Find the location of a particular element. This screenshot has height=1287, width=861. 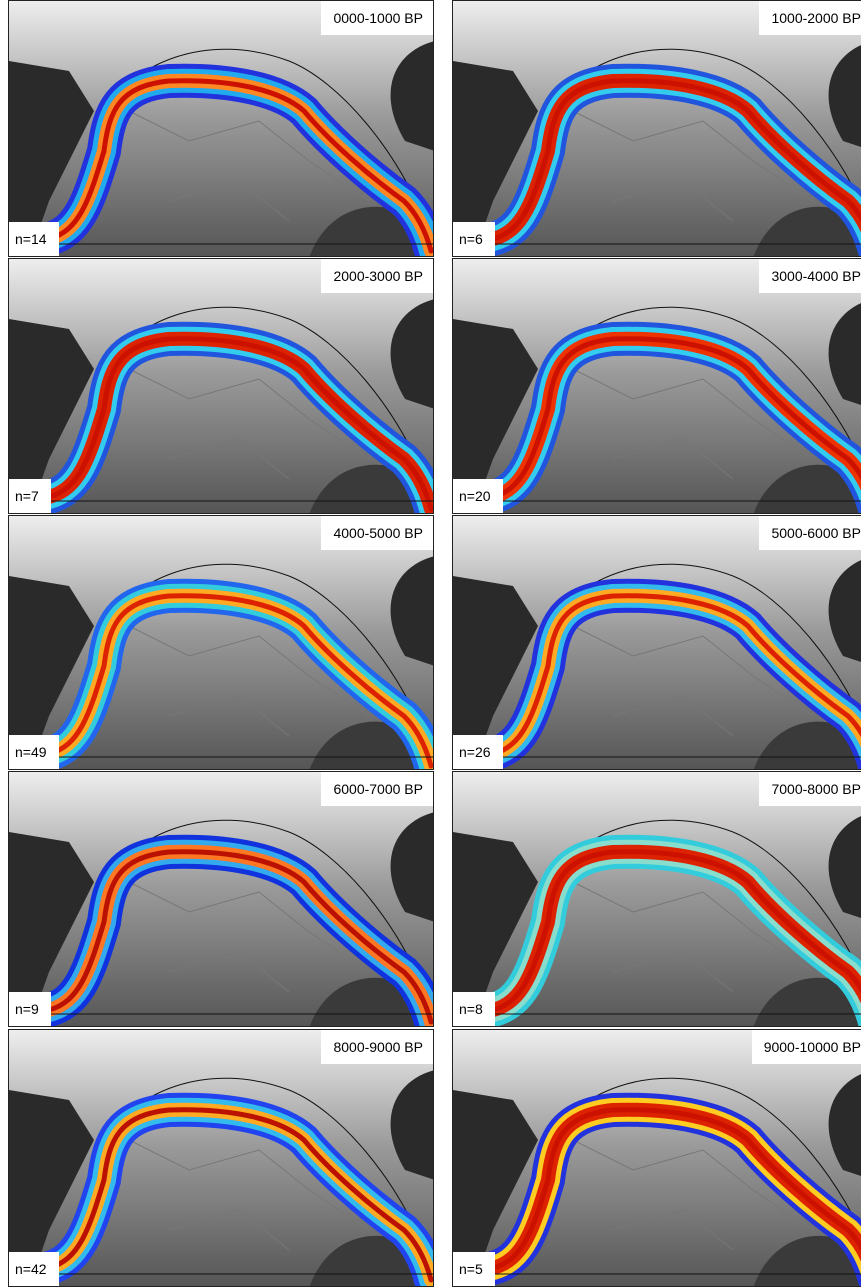

map-panel: 1000-2000 BP n=6 is located at coordinates (656, 128).